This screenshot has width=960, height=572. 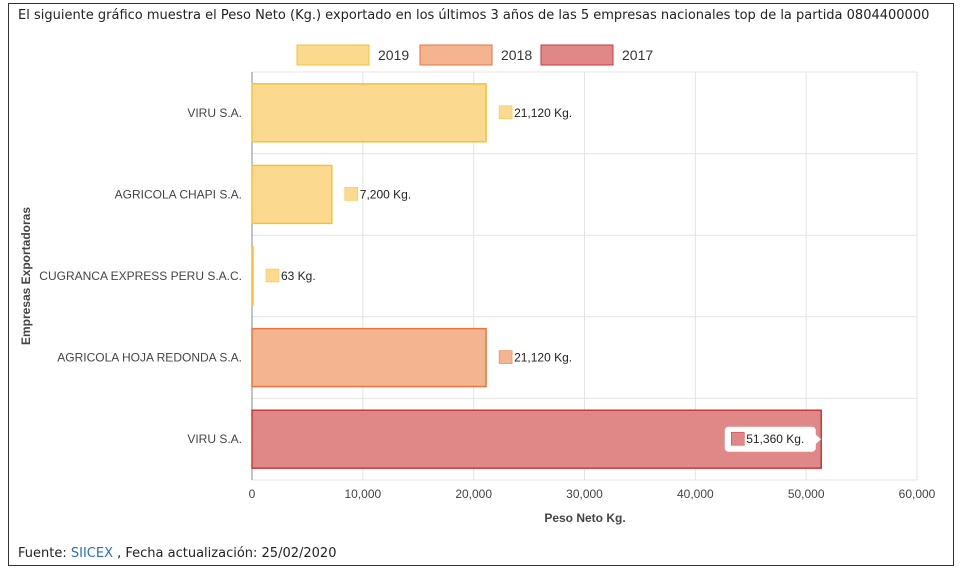 What do you see at coordinates (775, 439) in the screenshot?
I see `data-label: 51,360 Kg.` at bounding box center [775, 439].